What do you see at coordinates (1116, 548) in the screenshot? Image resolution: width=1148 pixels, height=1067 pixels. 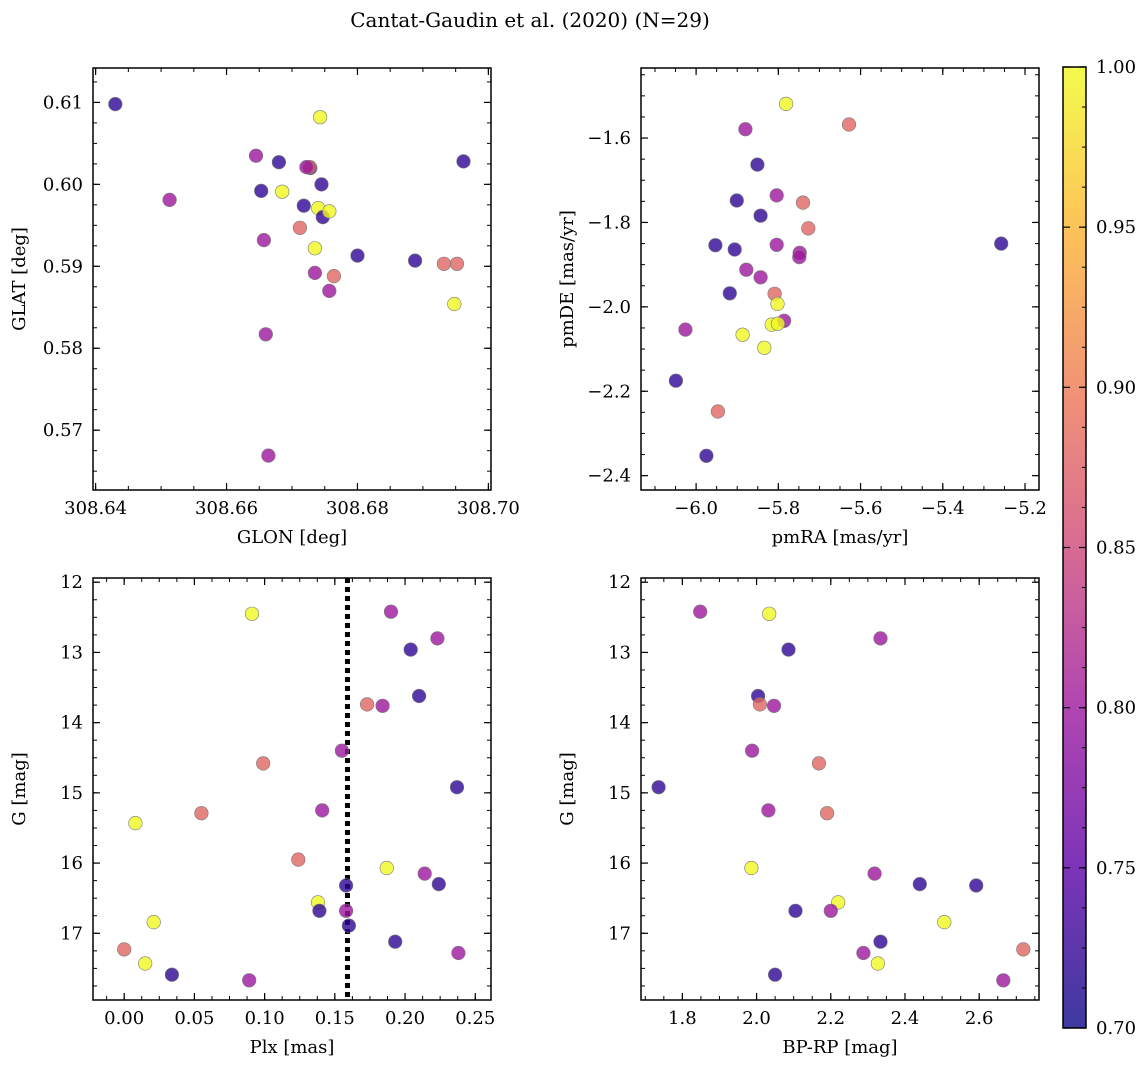 I see `colorbar-tick-label: 0.85` at bounding box center [1116, 548].